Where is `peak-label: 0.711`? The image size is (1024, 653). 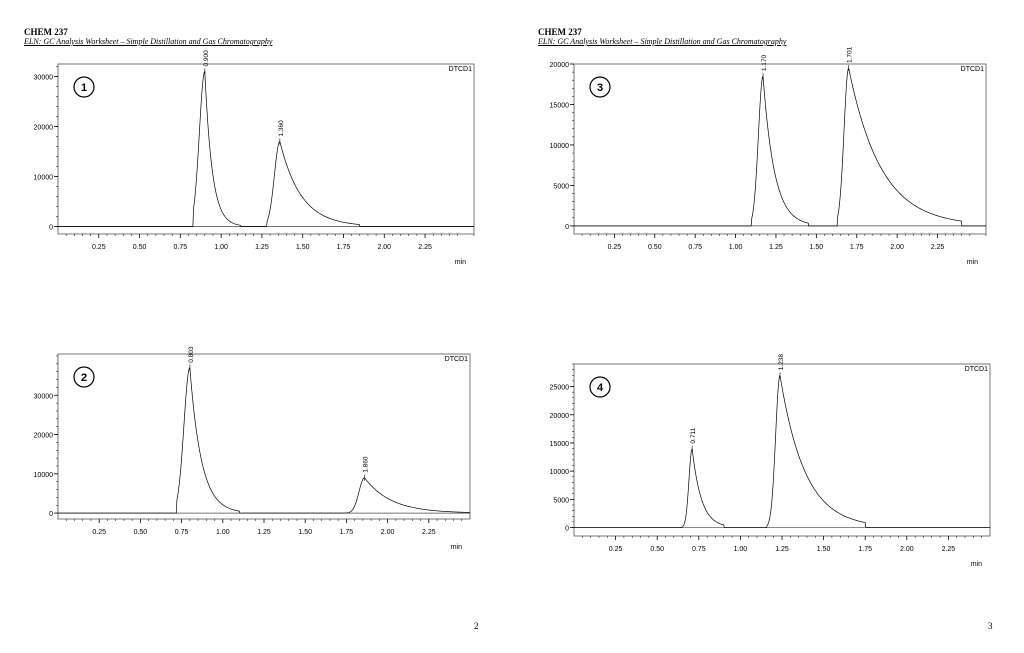
peak-label: 0.711 is located at coordinates (693, 435).